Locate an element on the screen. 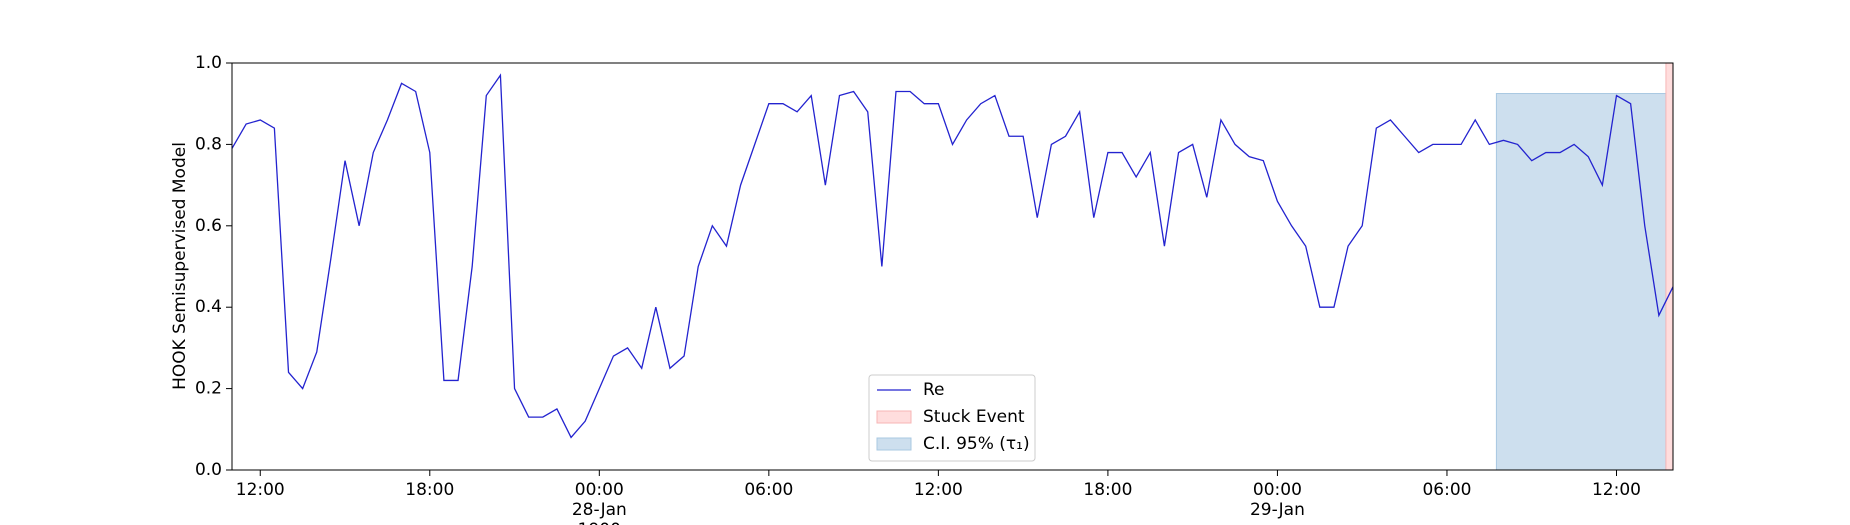 The width and height of the screenshot is (1850, 525). y-tick-label: 0.6 is located at coordinates (208, 226).